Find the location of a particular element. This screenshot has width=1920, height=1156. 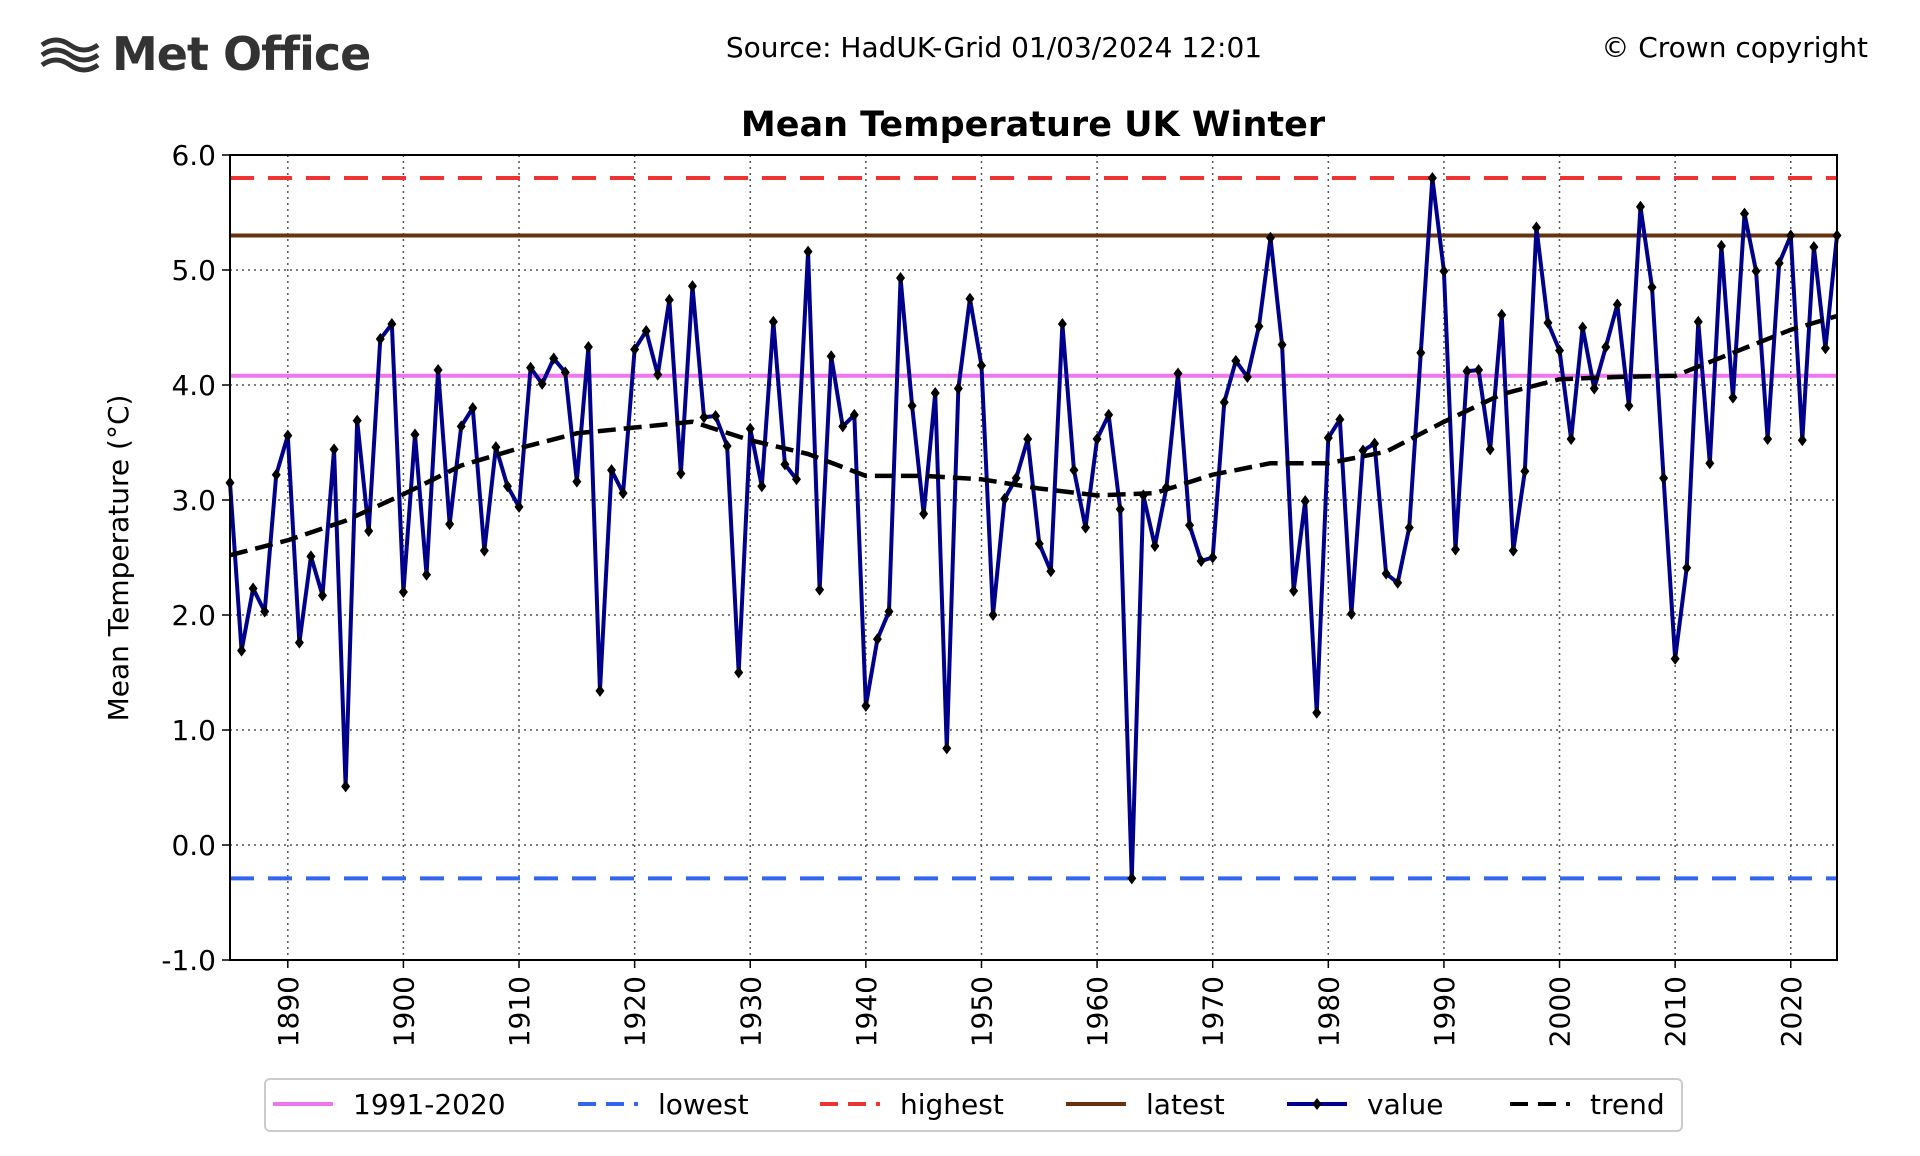

legend-label: highest is located at coordinates (952, 1104).